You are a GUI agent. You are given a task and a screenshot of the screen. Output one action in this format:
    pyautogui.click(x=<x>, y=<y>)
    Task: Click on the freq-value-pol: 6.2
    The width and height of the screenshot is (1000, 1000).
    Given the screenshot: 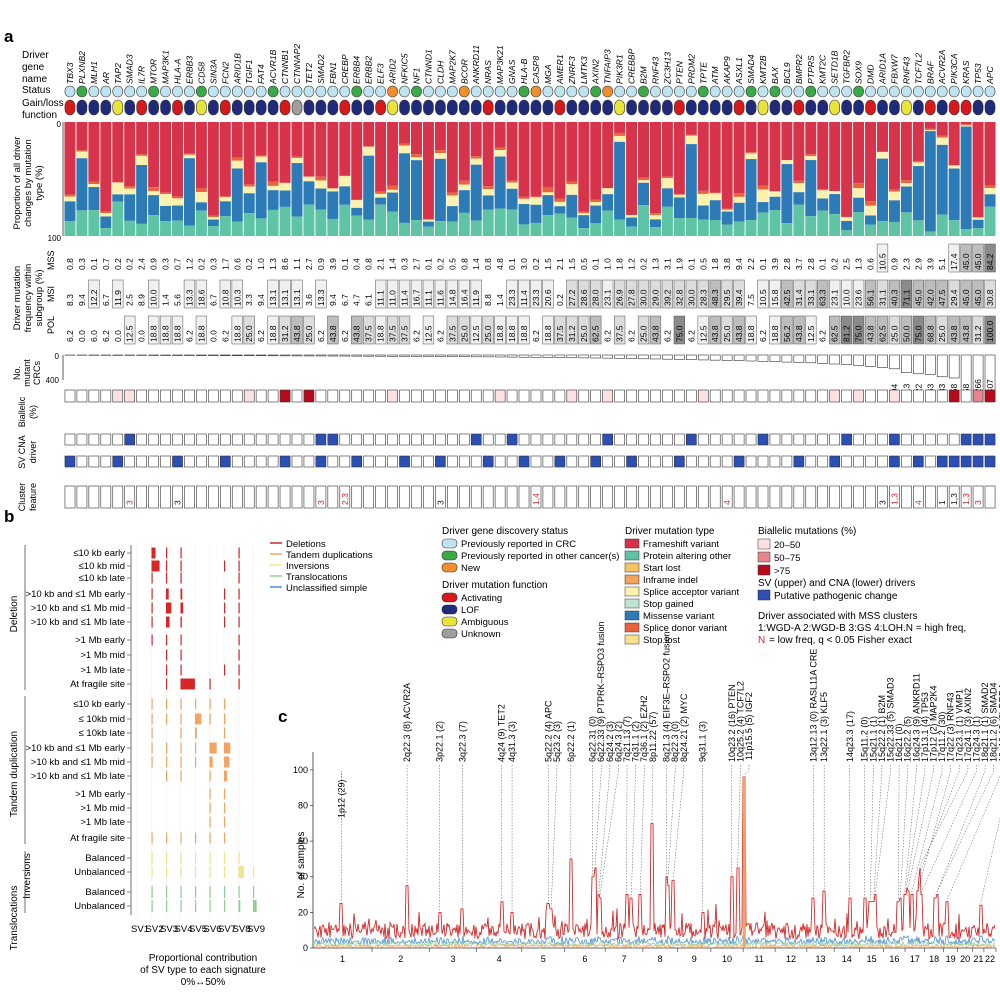 What is the action you would take?
    pyautogui.click(x=440, y=336)
    